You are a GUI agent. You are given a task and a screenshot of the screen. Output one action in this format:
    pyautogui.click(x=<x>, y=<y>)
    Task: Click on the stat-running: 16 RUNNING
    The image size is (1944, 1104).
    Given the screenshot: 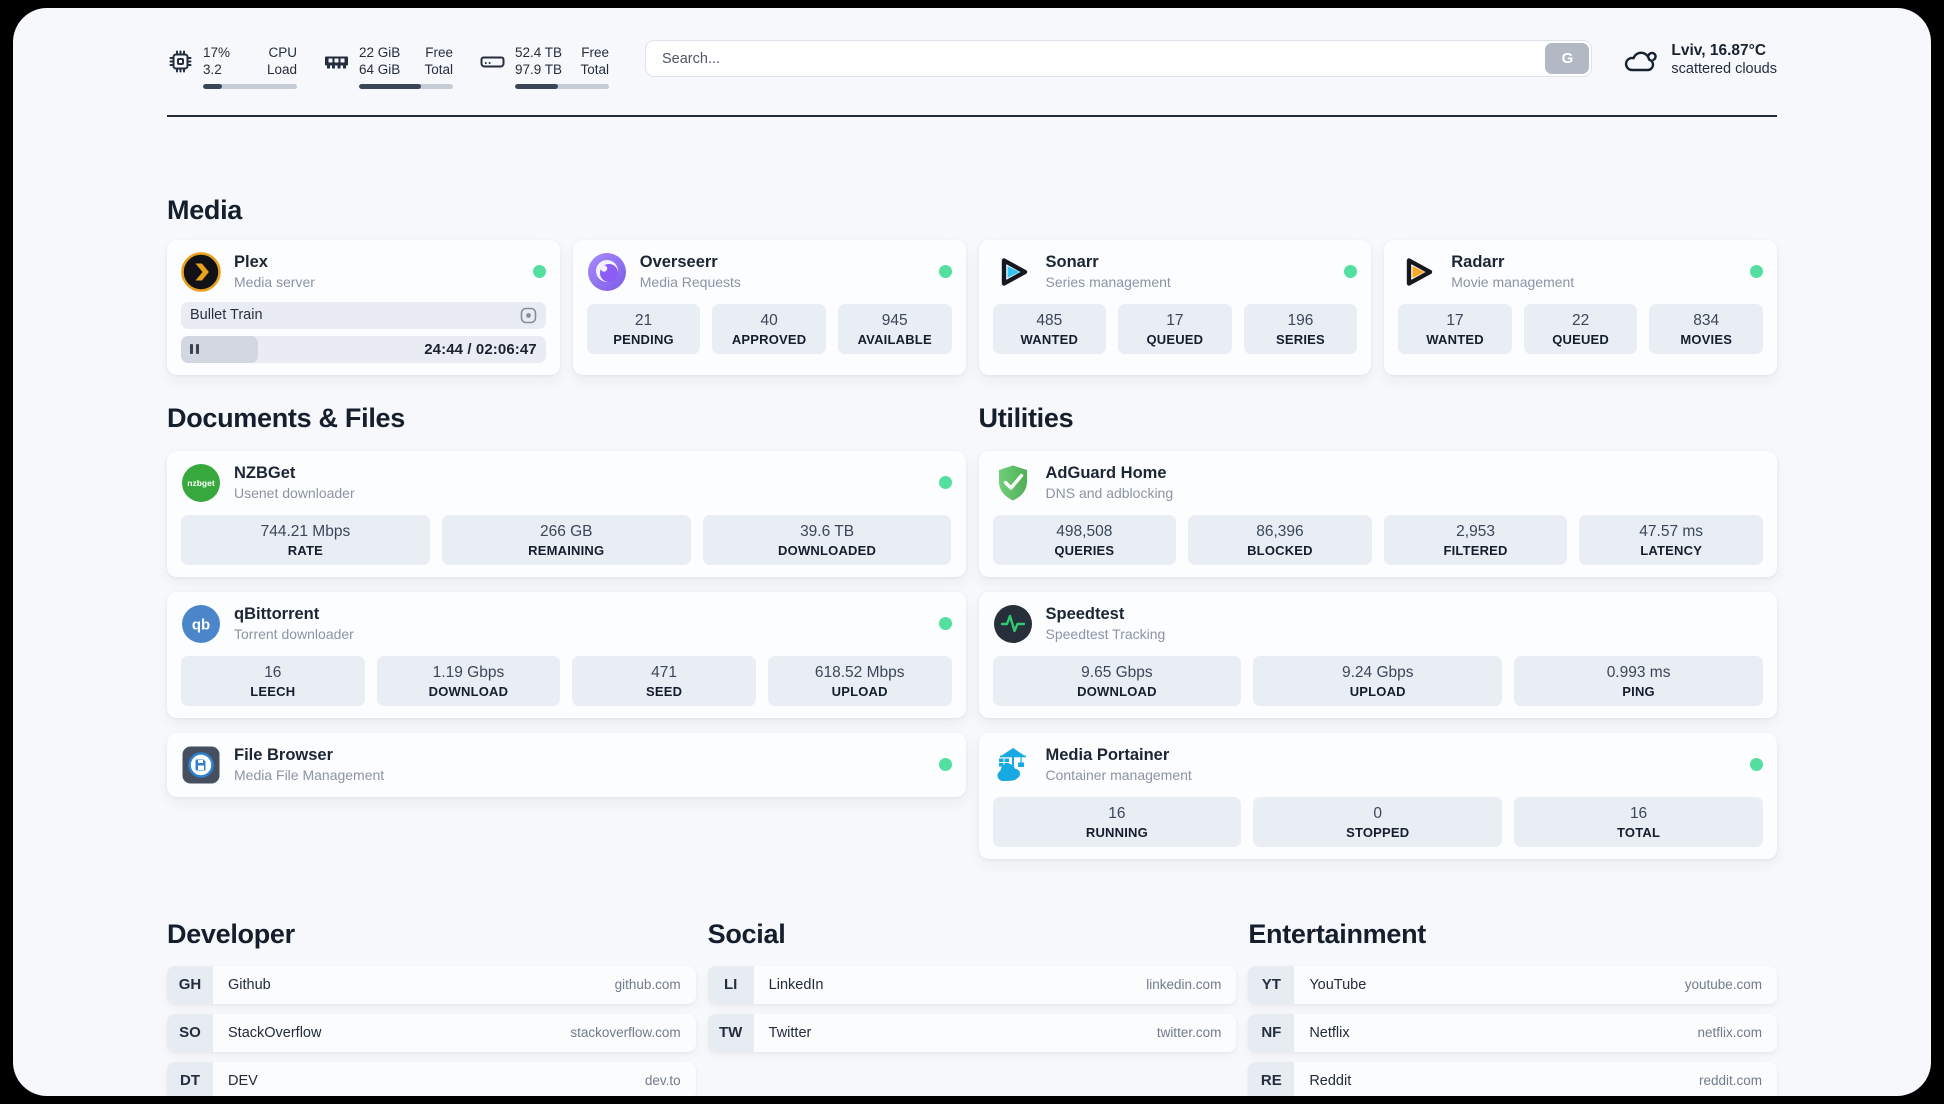 What is the action you would take?
    pyautogui.click(x=1117, y=821)
    